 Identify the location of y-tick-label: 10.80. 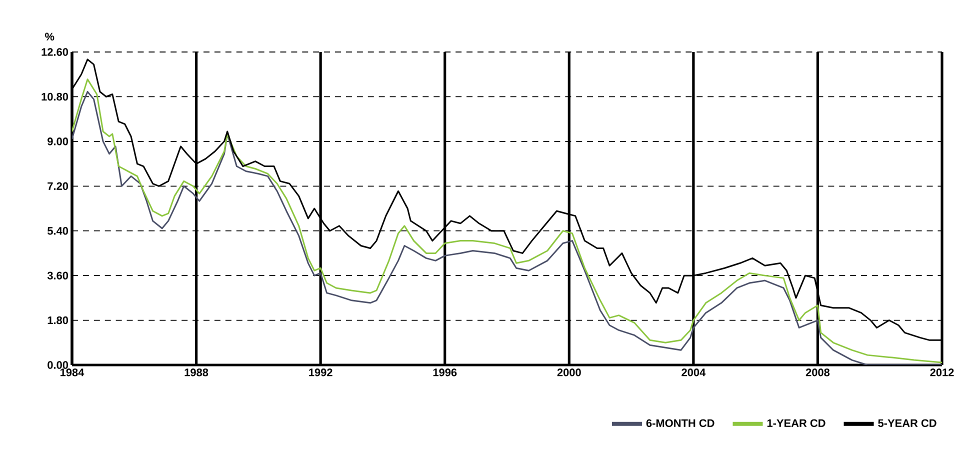
(55, 96).